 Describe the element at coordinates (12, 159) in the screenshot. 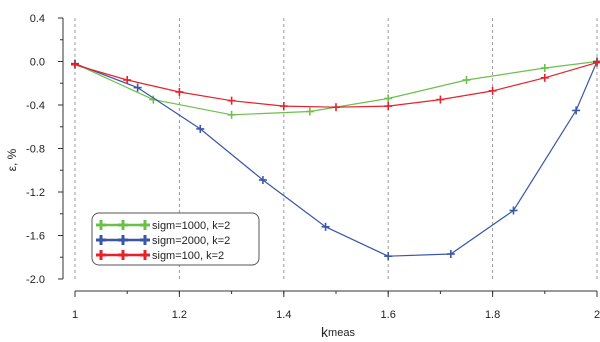

I see `y-axis-label: ε, %` at that location.